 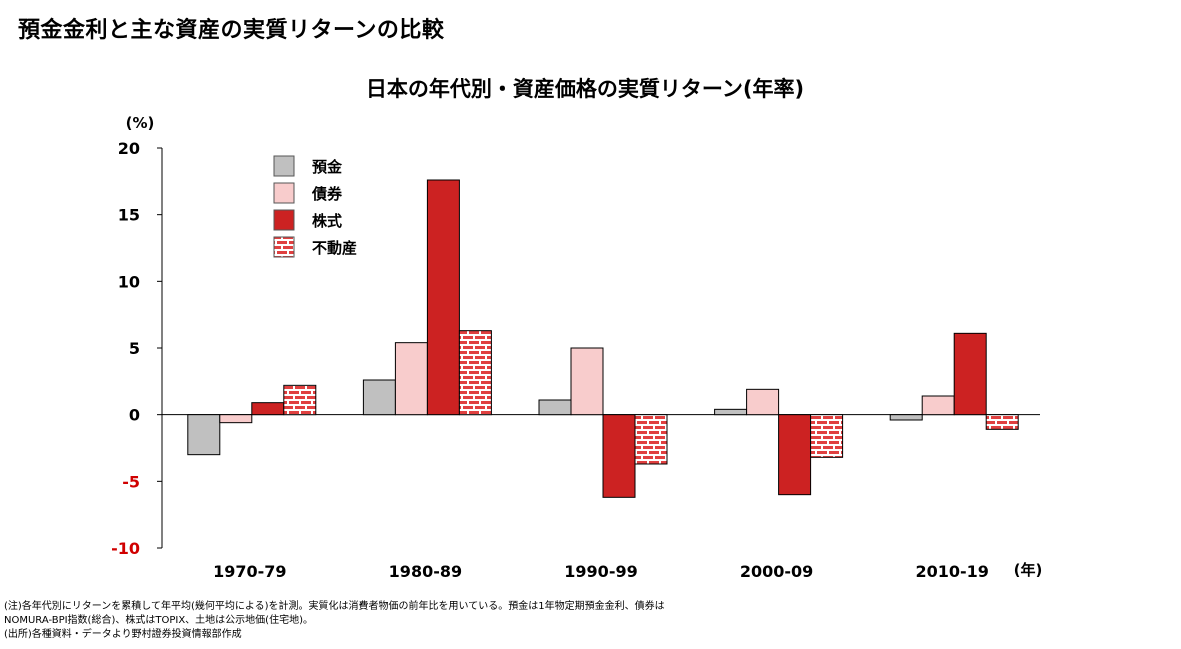 What do you see at coordinates (327, 194) in the screenshot?
I see `legend-label: 債券` at bounding box center [327, 194].